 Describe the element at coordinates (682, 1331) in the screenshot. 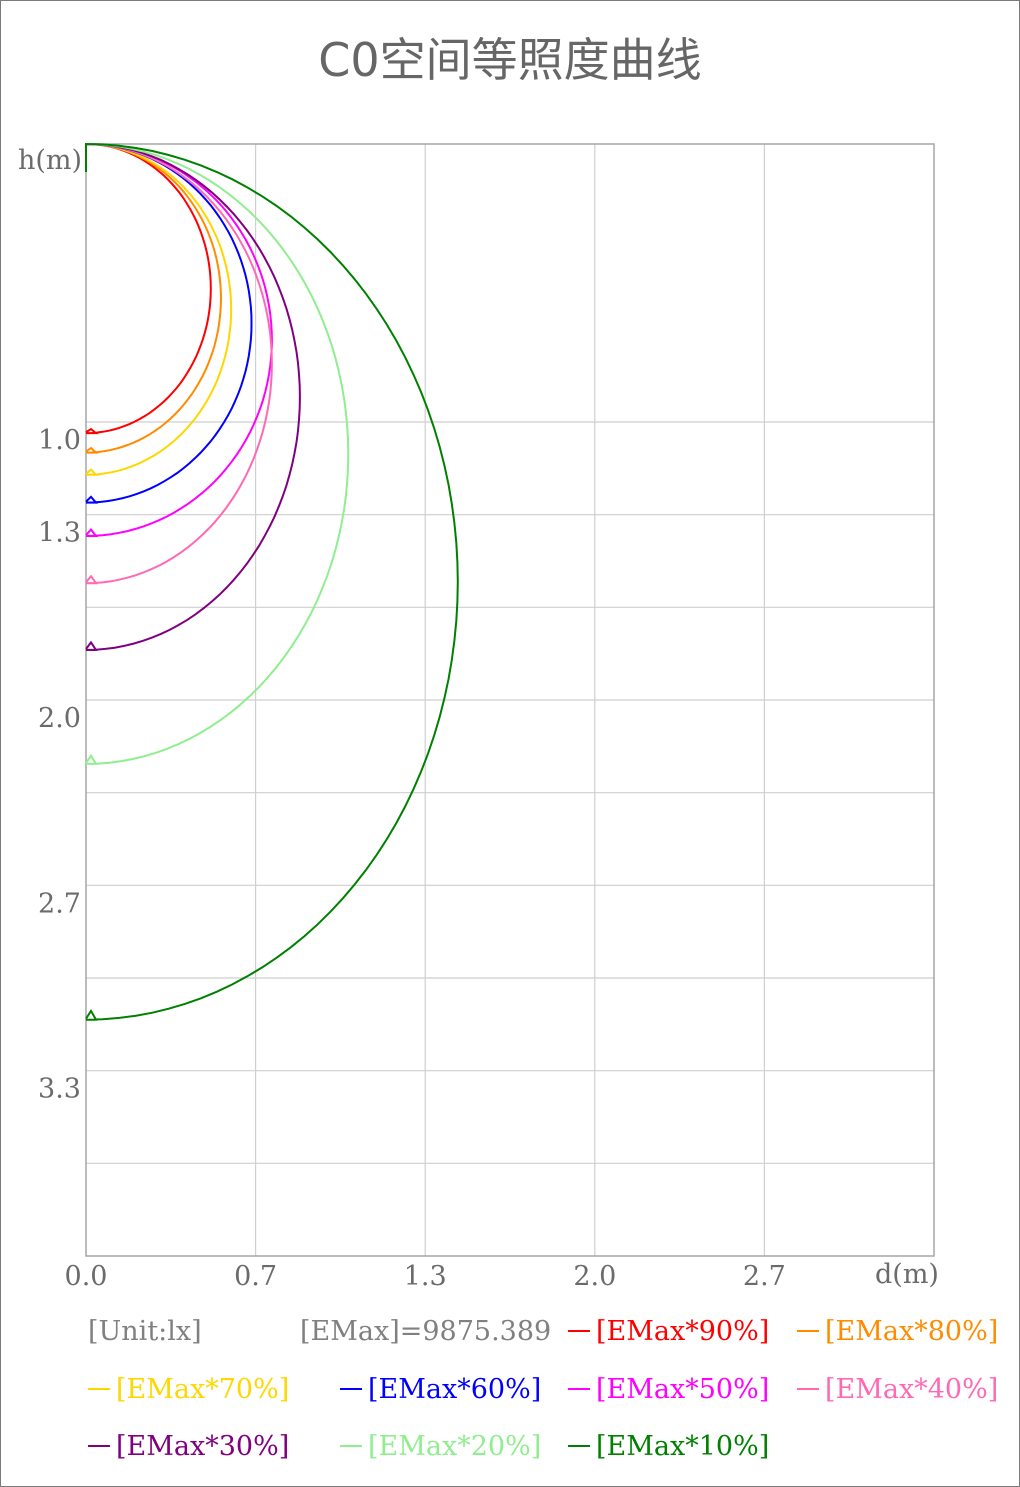

I see `legend-entry: [EMax*90%]` at that location.